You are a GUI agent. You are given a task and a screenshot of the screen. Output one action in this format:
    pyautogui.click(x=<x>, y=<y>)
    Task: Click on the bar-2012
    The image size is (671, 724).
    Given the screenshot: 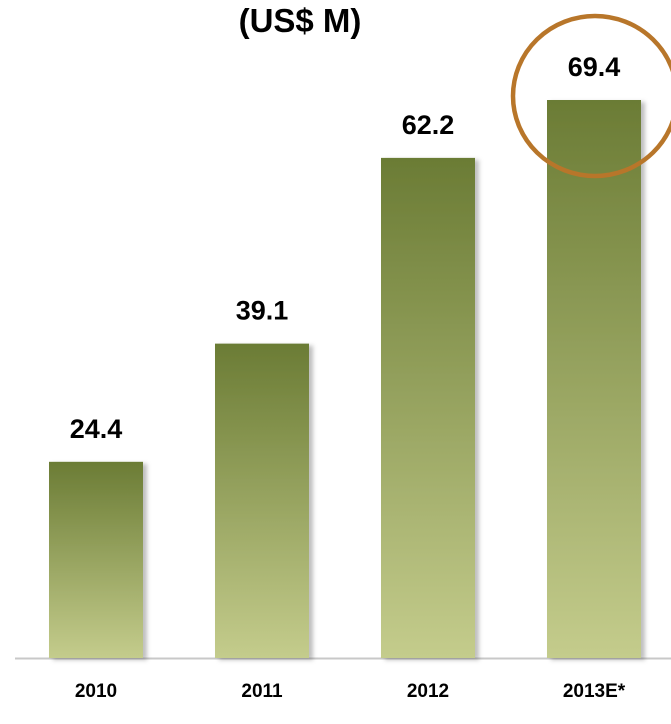 What is the action you would take?
    pyautogui.click(x=428, y=407)
    